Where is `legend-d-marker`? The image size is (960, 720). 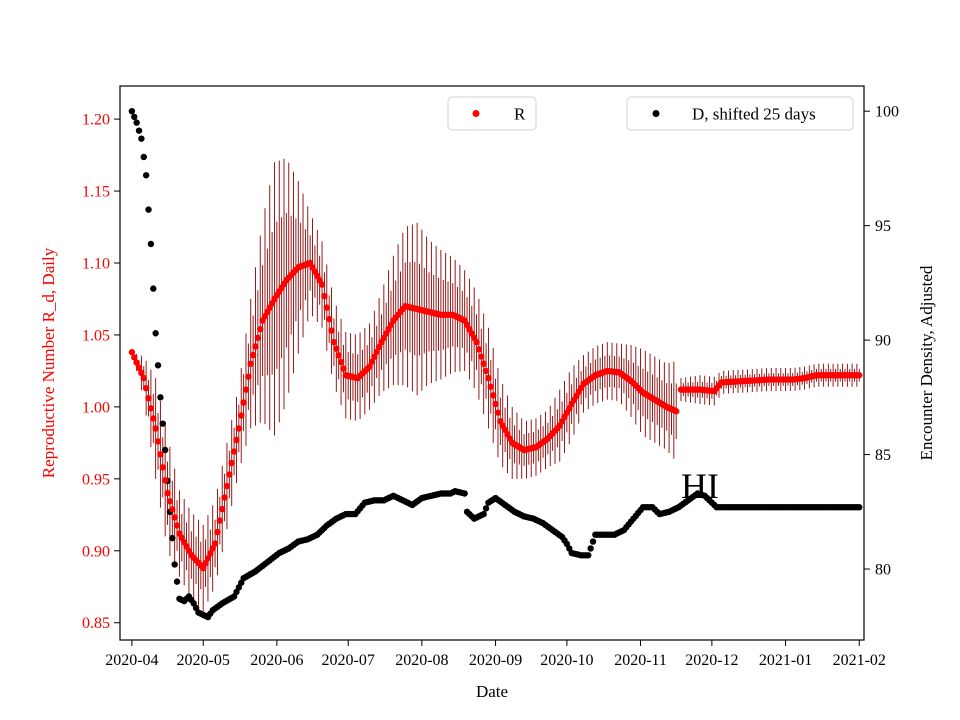
legend-d-marker is located at coordinates (656, 113).